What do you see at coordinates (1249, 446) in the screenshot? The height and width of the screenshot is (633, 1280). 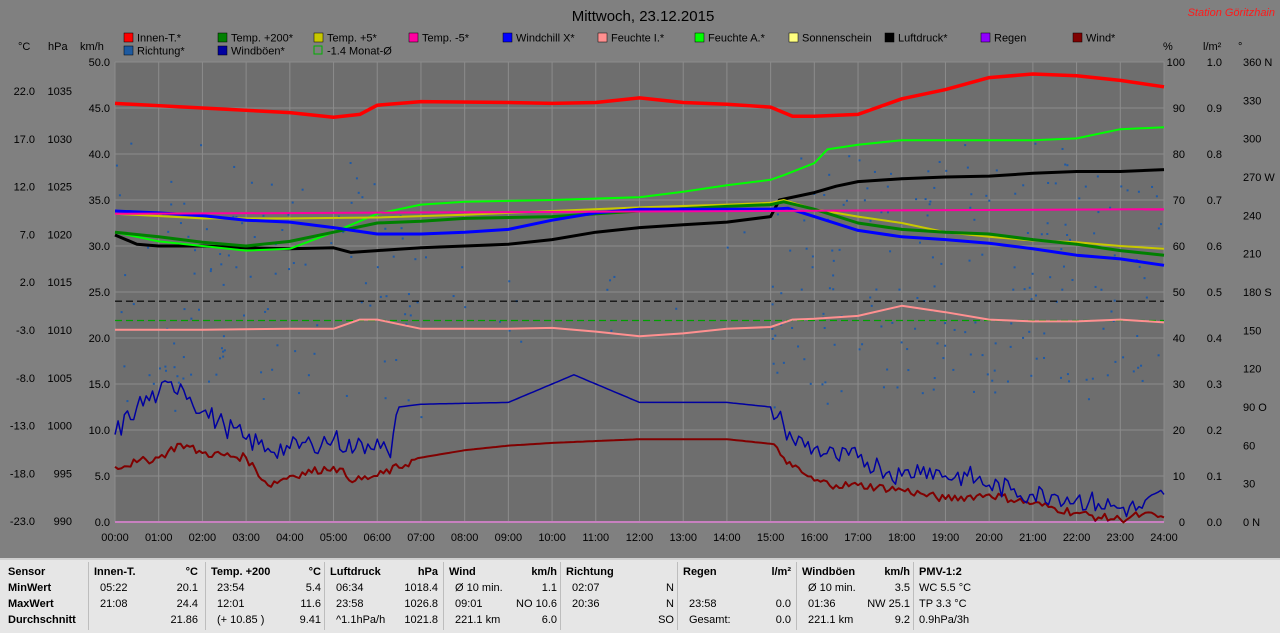 I see `tick-direction: 60` at bounding box center [1249, 446].